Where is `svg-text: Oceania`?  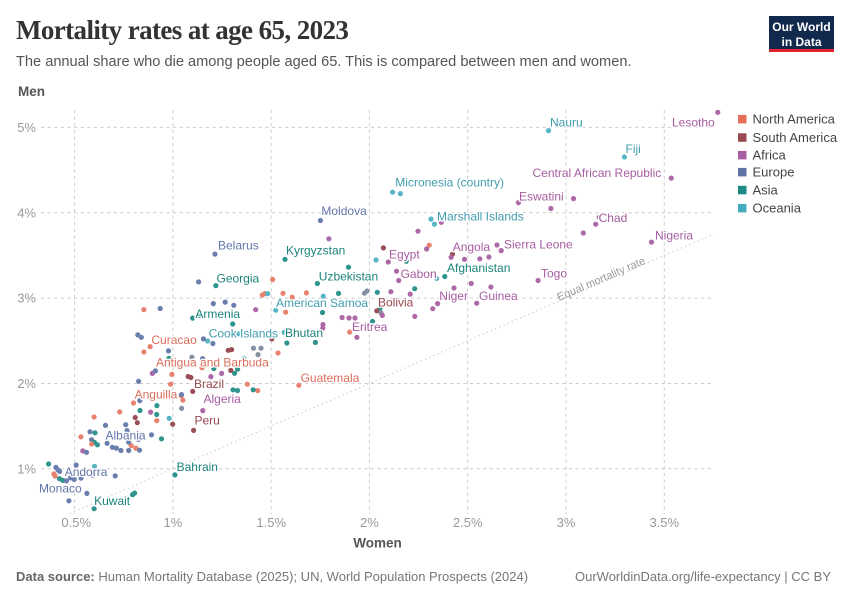 svg-text: Oceania is located at coordinates (777, 208).